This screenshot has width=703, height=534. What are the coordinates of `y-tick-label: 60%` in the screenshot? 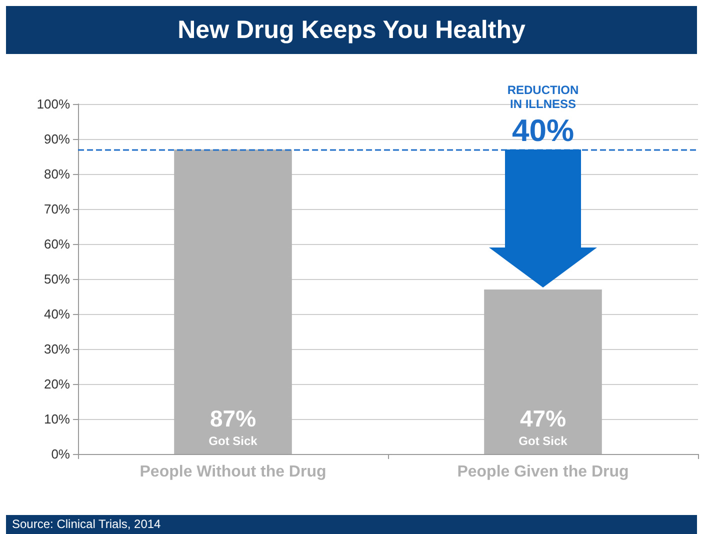 It's located at (57, 244).